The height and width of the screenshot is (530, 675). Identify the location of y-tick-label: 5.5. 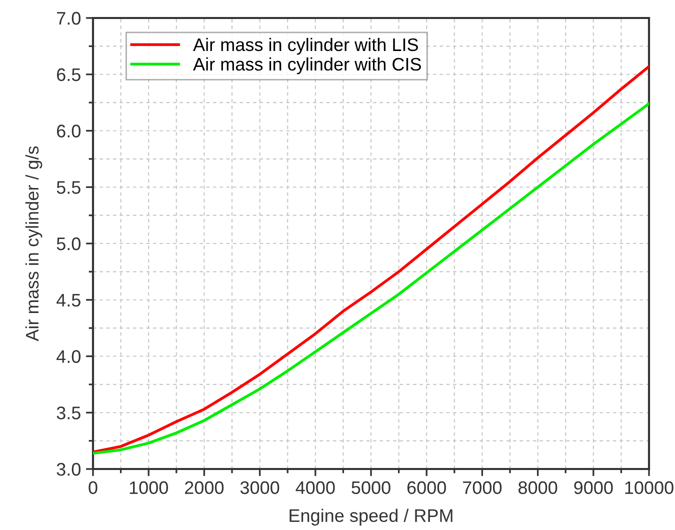
(68, 187).